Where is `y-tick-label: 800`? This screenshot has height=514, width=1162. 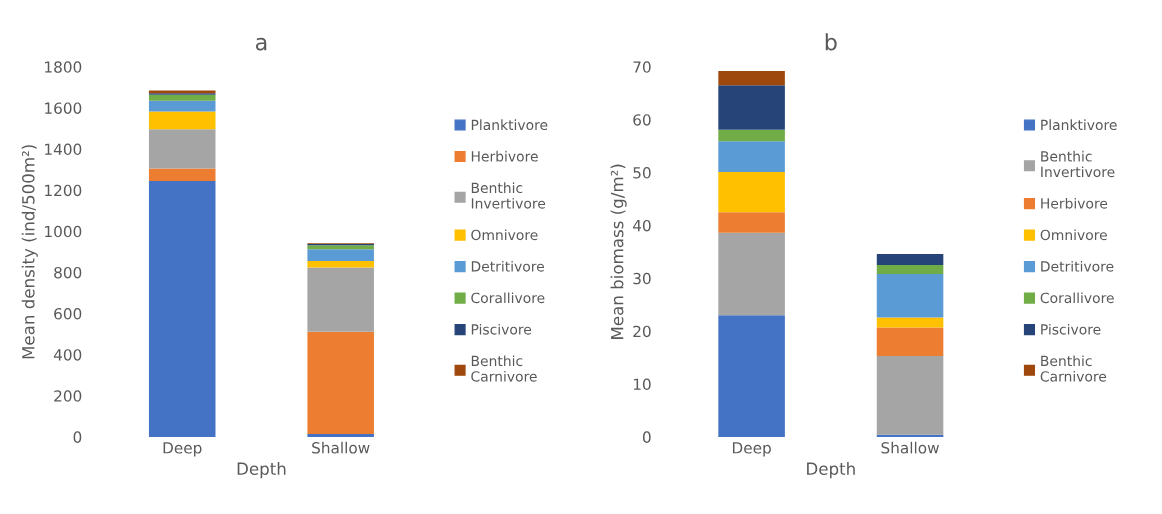
y-tick-label: 800 is located at coordinates (68, 272).